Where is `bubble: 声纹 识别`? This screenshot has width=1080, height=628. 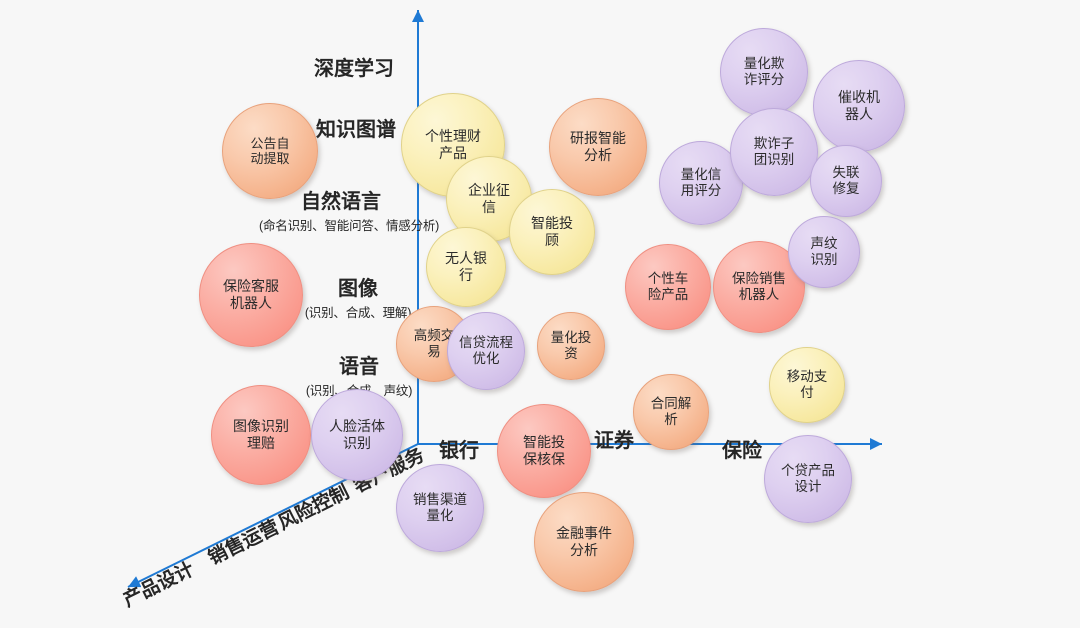
bubble: 声纹 识别 is located at coordinates (824, 252).